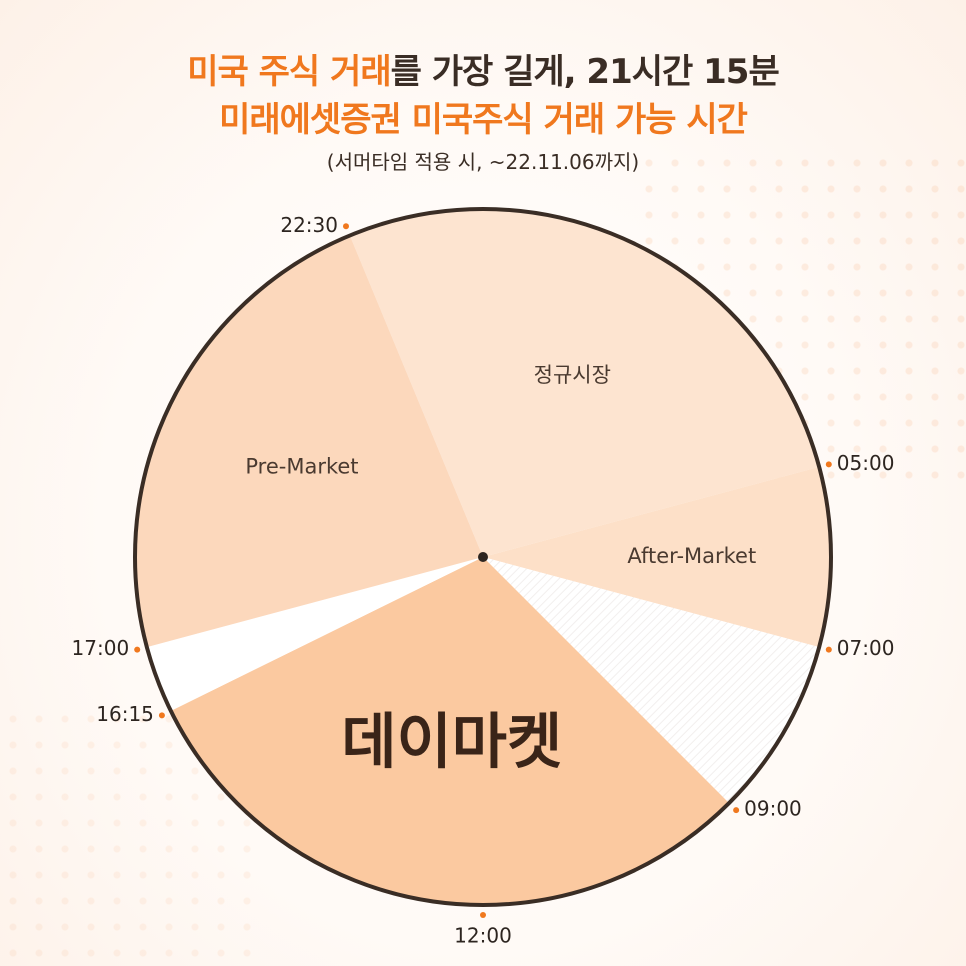 The image size is (966, 966). What do you see at coordinates (125, 714) in the screenshot?
I see `time-marker-label: 16:15` at bounding box center [125, 714].